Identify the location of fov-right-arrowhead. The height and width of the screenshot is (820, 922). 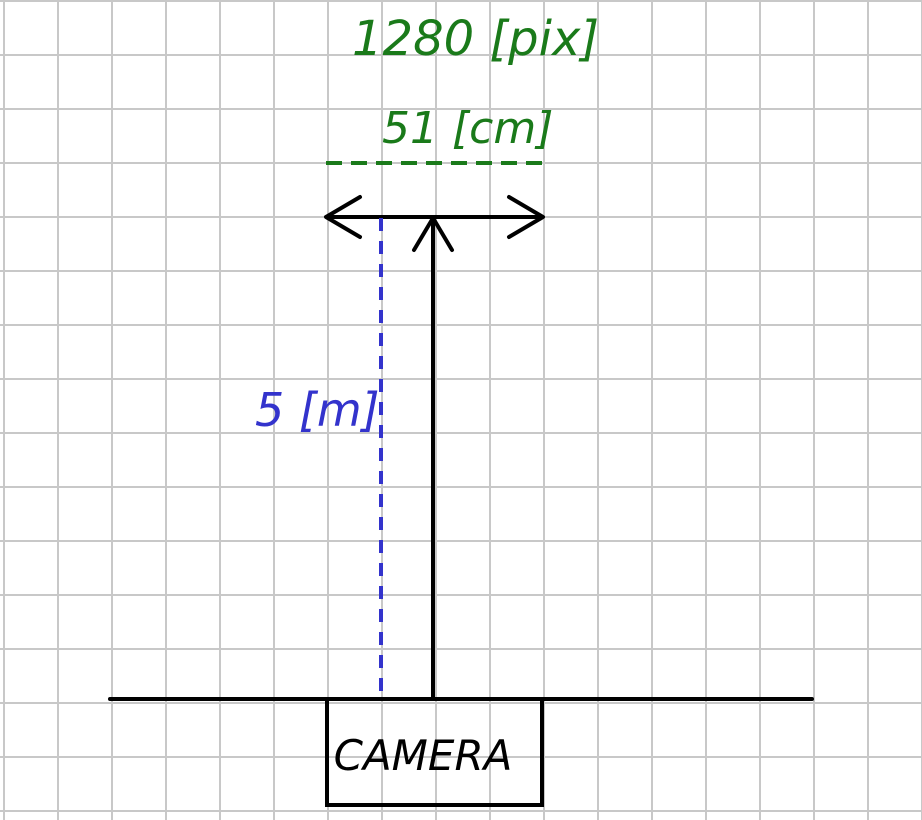
(526, 217).